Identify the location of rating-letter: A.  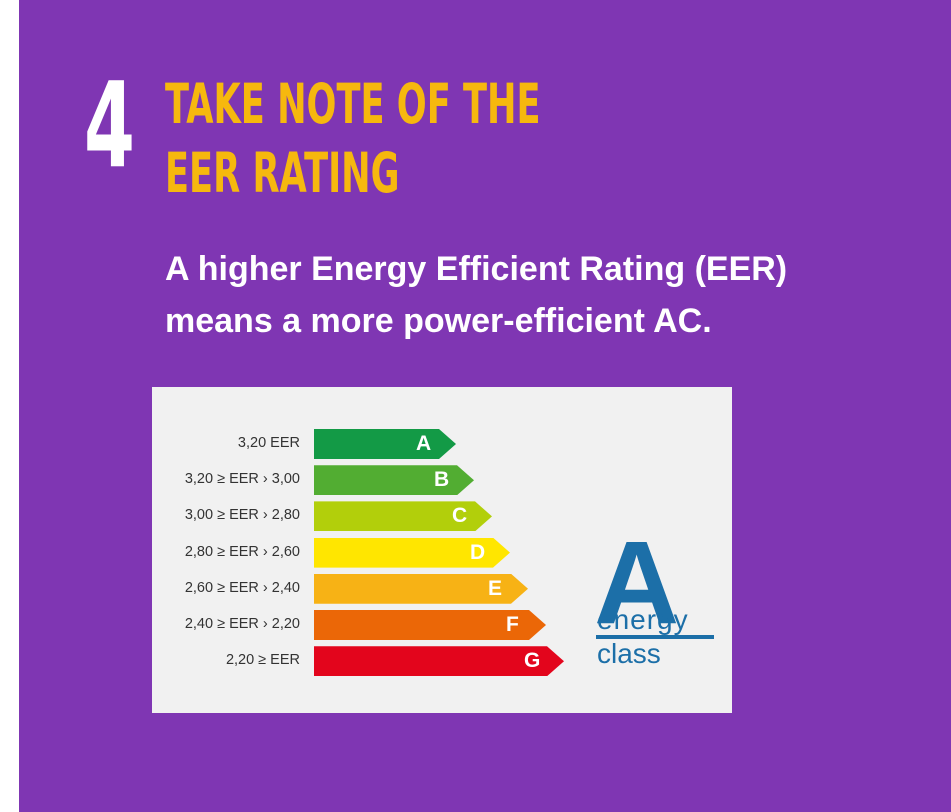
(424, 443).